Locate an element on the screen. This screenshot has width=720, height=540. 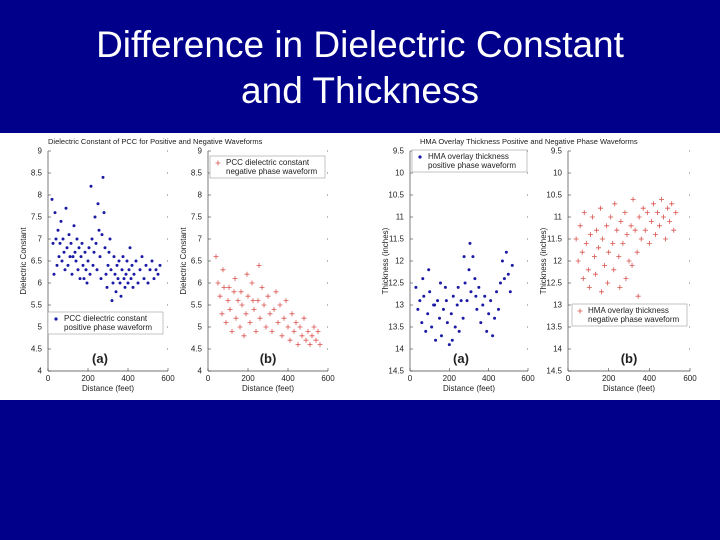
chart-0-legend-entry: PCC dielectric constant is located at coordinates (106, 318).